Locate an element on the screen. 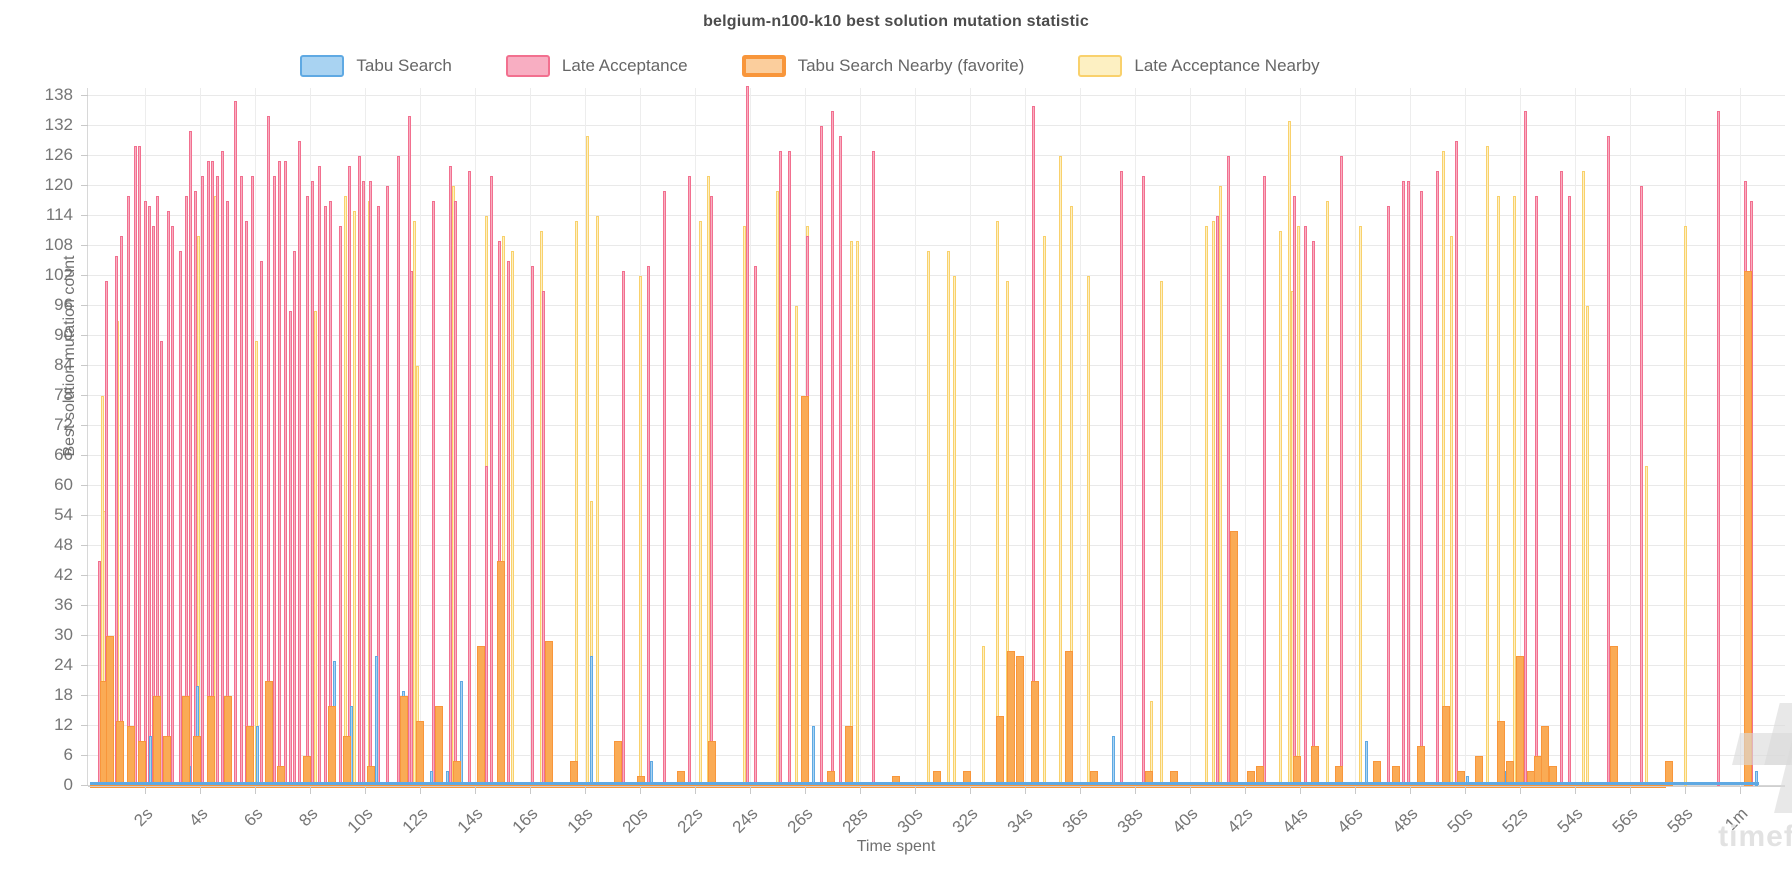  timefold-watermark: timefold is located at coordinates (1740, 768).